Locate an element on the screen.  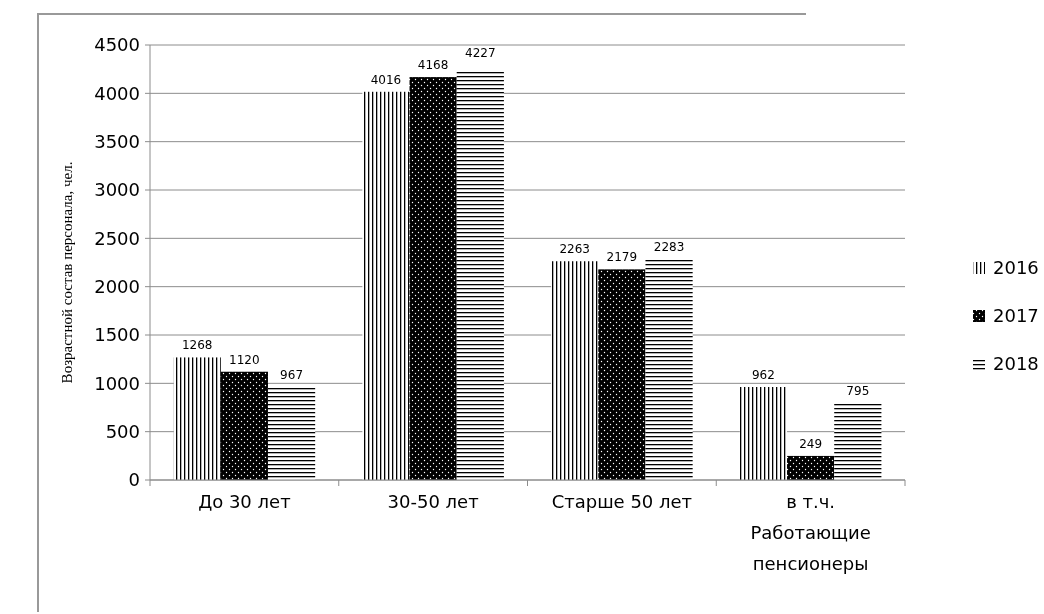
data-label: 4227 is located at coordinates (480, 53).